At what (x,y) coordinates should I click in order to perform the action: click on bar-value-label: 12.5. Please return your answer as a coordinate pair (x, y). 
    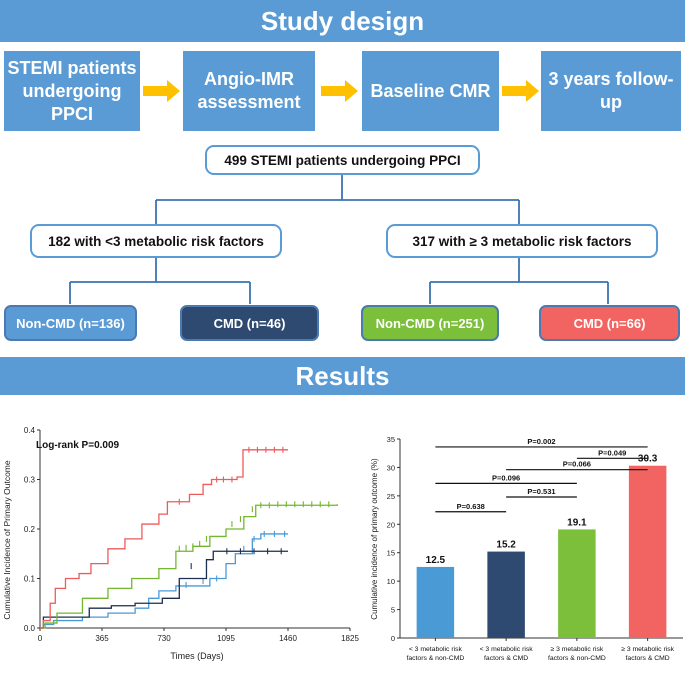
    Looking at the image, I should click on (436, 560).